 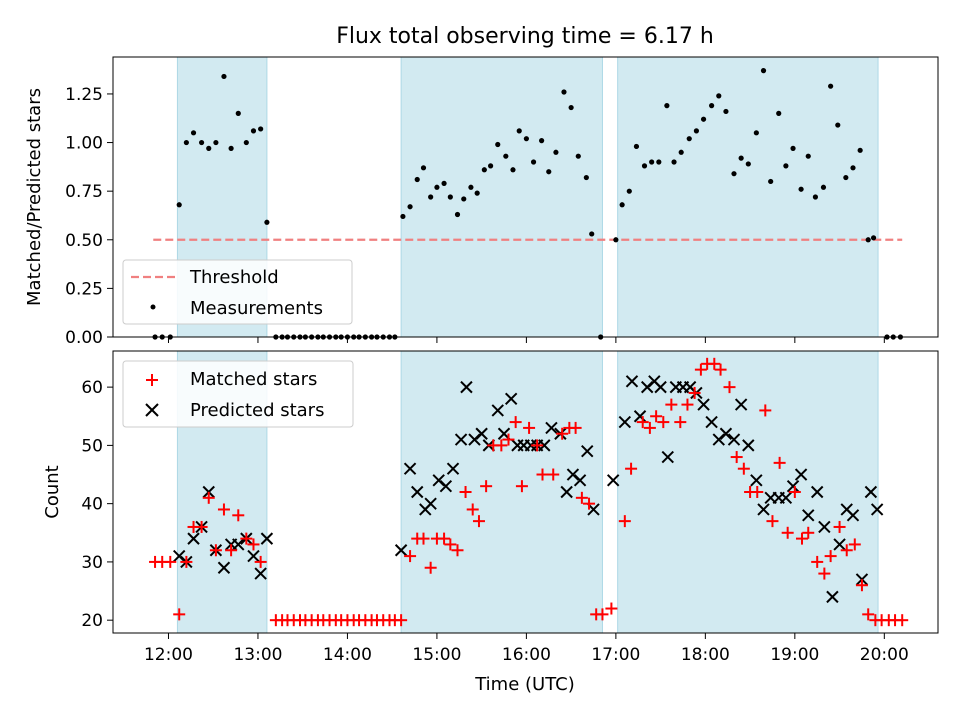 What do you see at coordinates (92, 446) in the screenshot?
I see `y-tick-label: 50` at bounding box center [92, 446].